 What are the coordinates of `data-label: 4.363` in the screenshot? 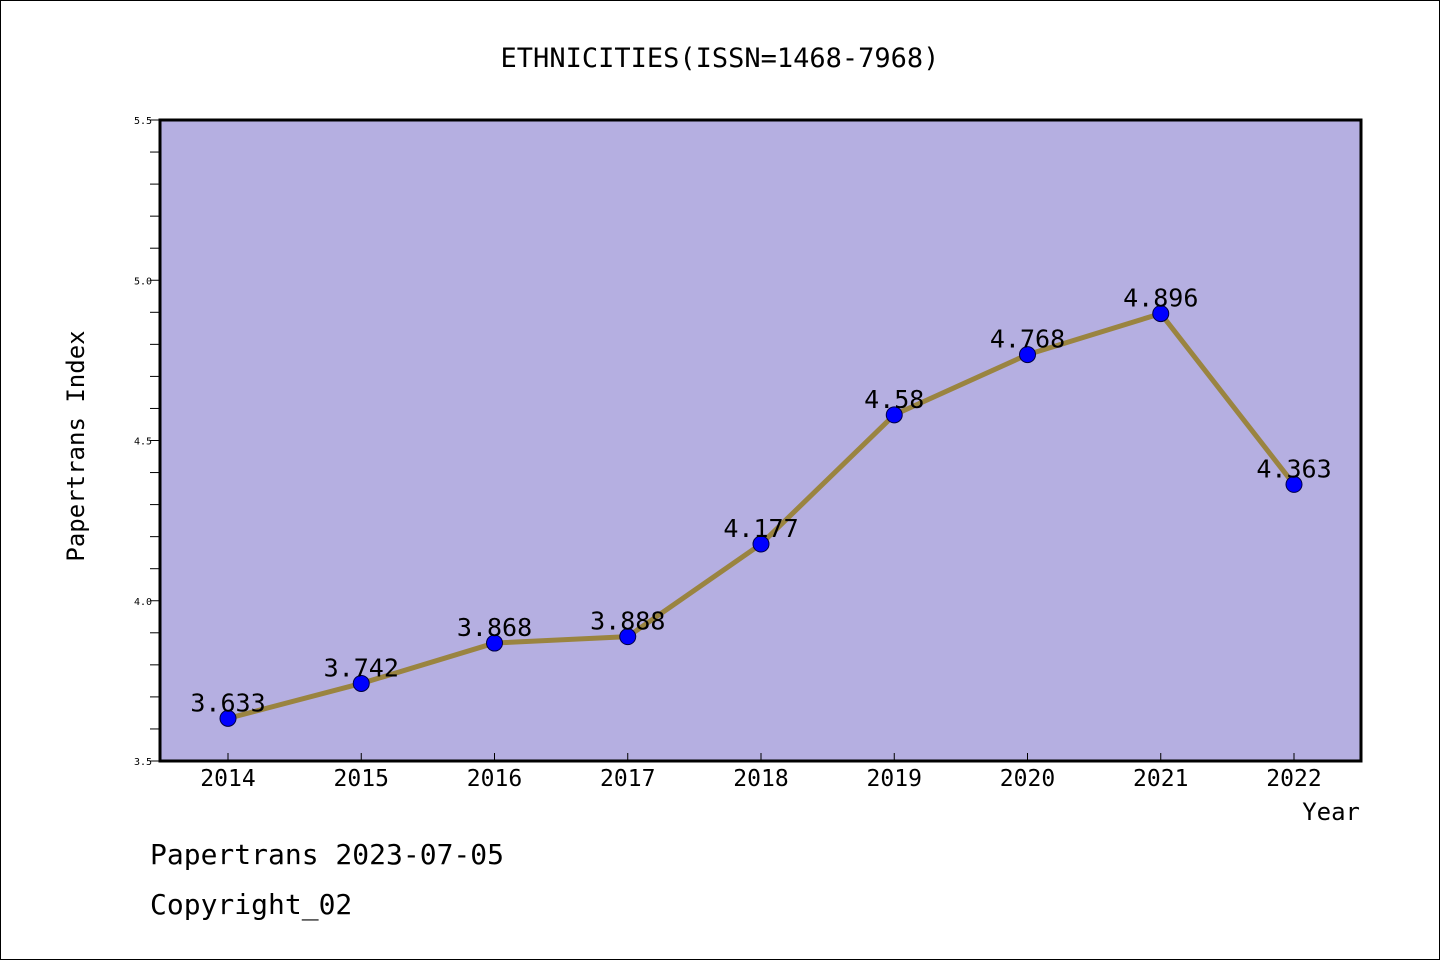 It's located at (1293, 468).